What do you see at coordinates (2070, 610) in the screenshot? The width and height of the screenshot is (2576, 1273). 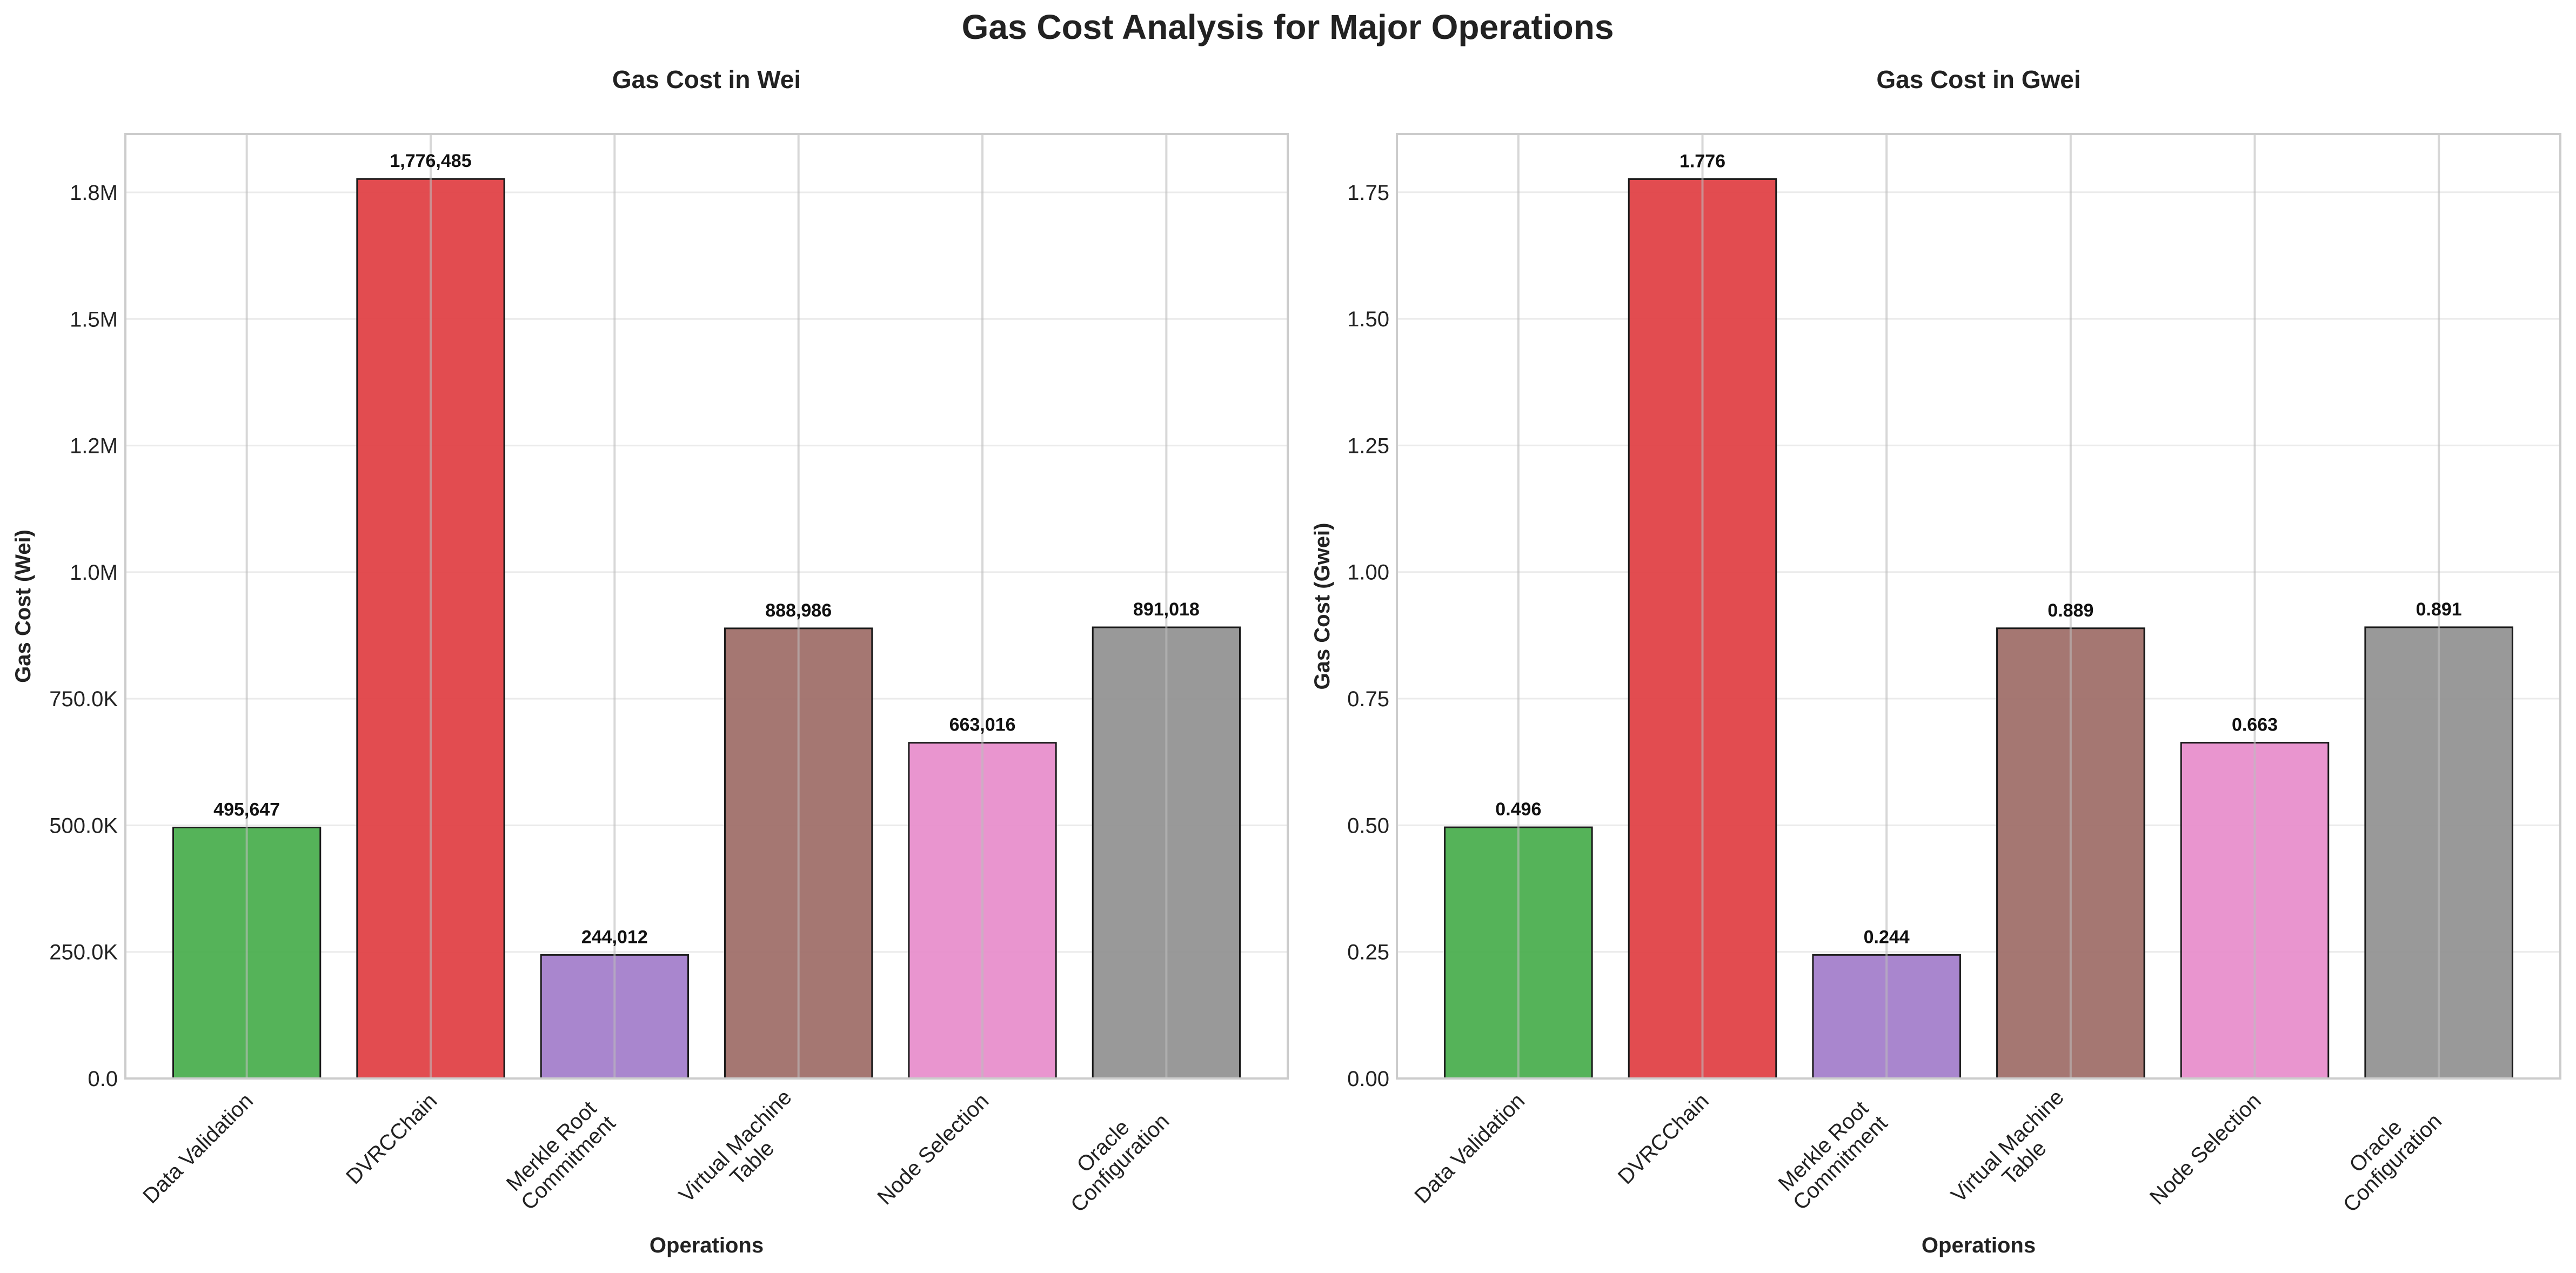 I see `bar-value-label: 0.889` at bounding box center [2070, 610].